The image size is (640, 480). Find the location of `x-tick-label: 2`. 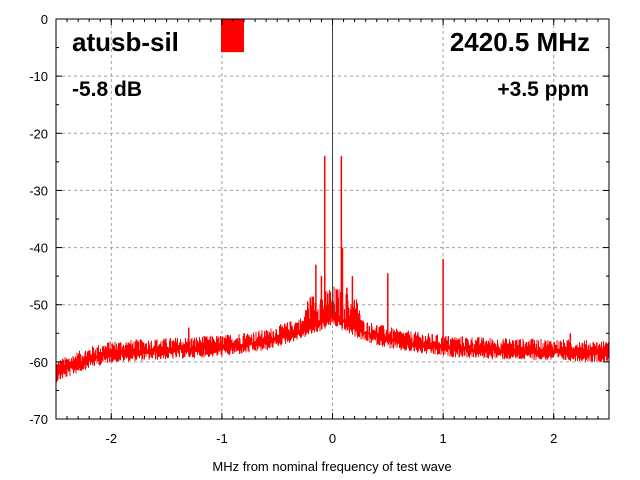

x-tick-label: 2 is located at coordinates (553, 438).